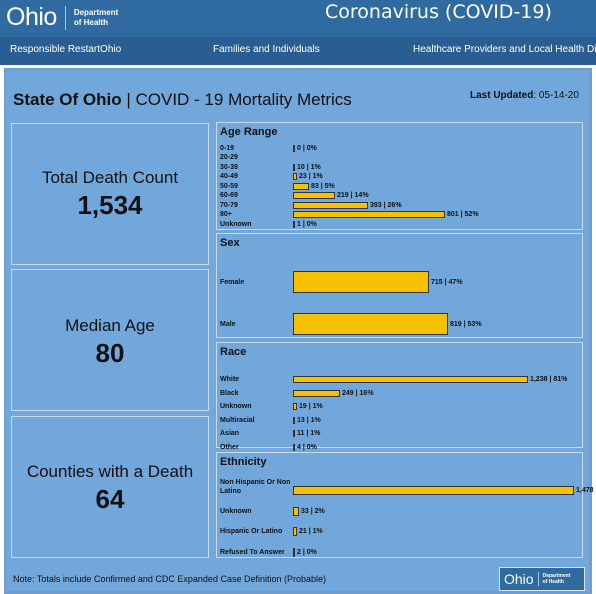 The image size is (596, 594). I want to click on age-range-value-label: 393 | 26%, so click(386, 205).